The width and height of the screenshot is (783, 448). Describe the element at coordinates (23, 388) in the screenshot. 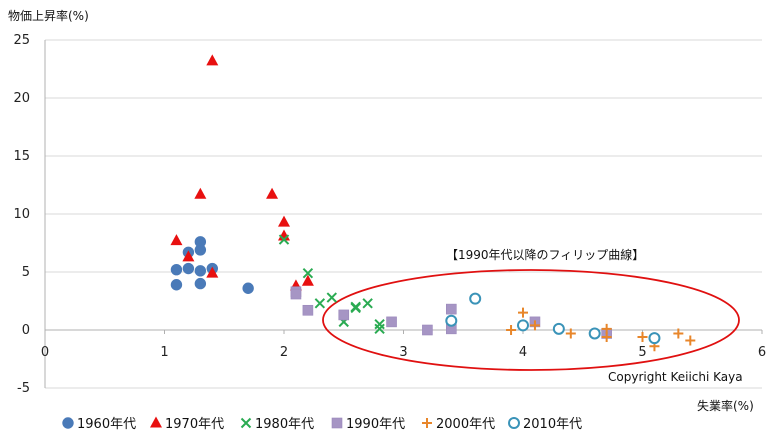

I see `y-tick-label: -5` at that location.